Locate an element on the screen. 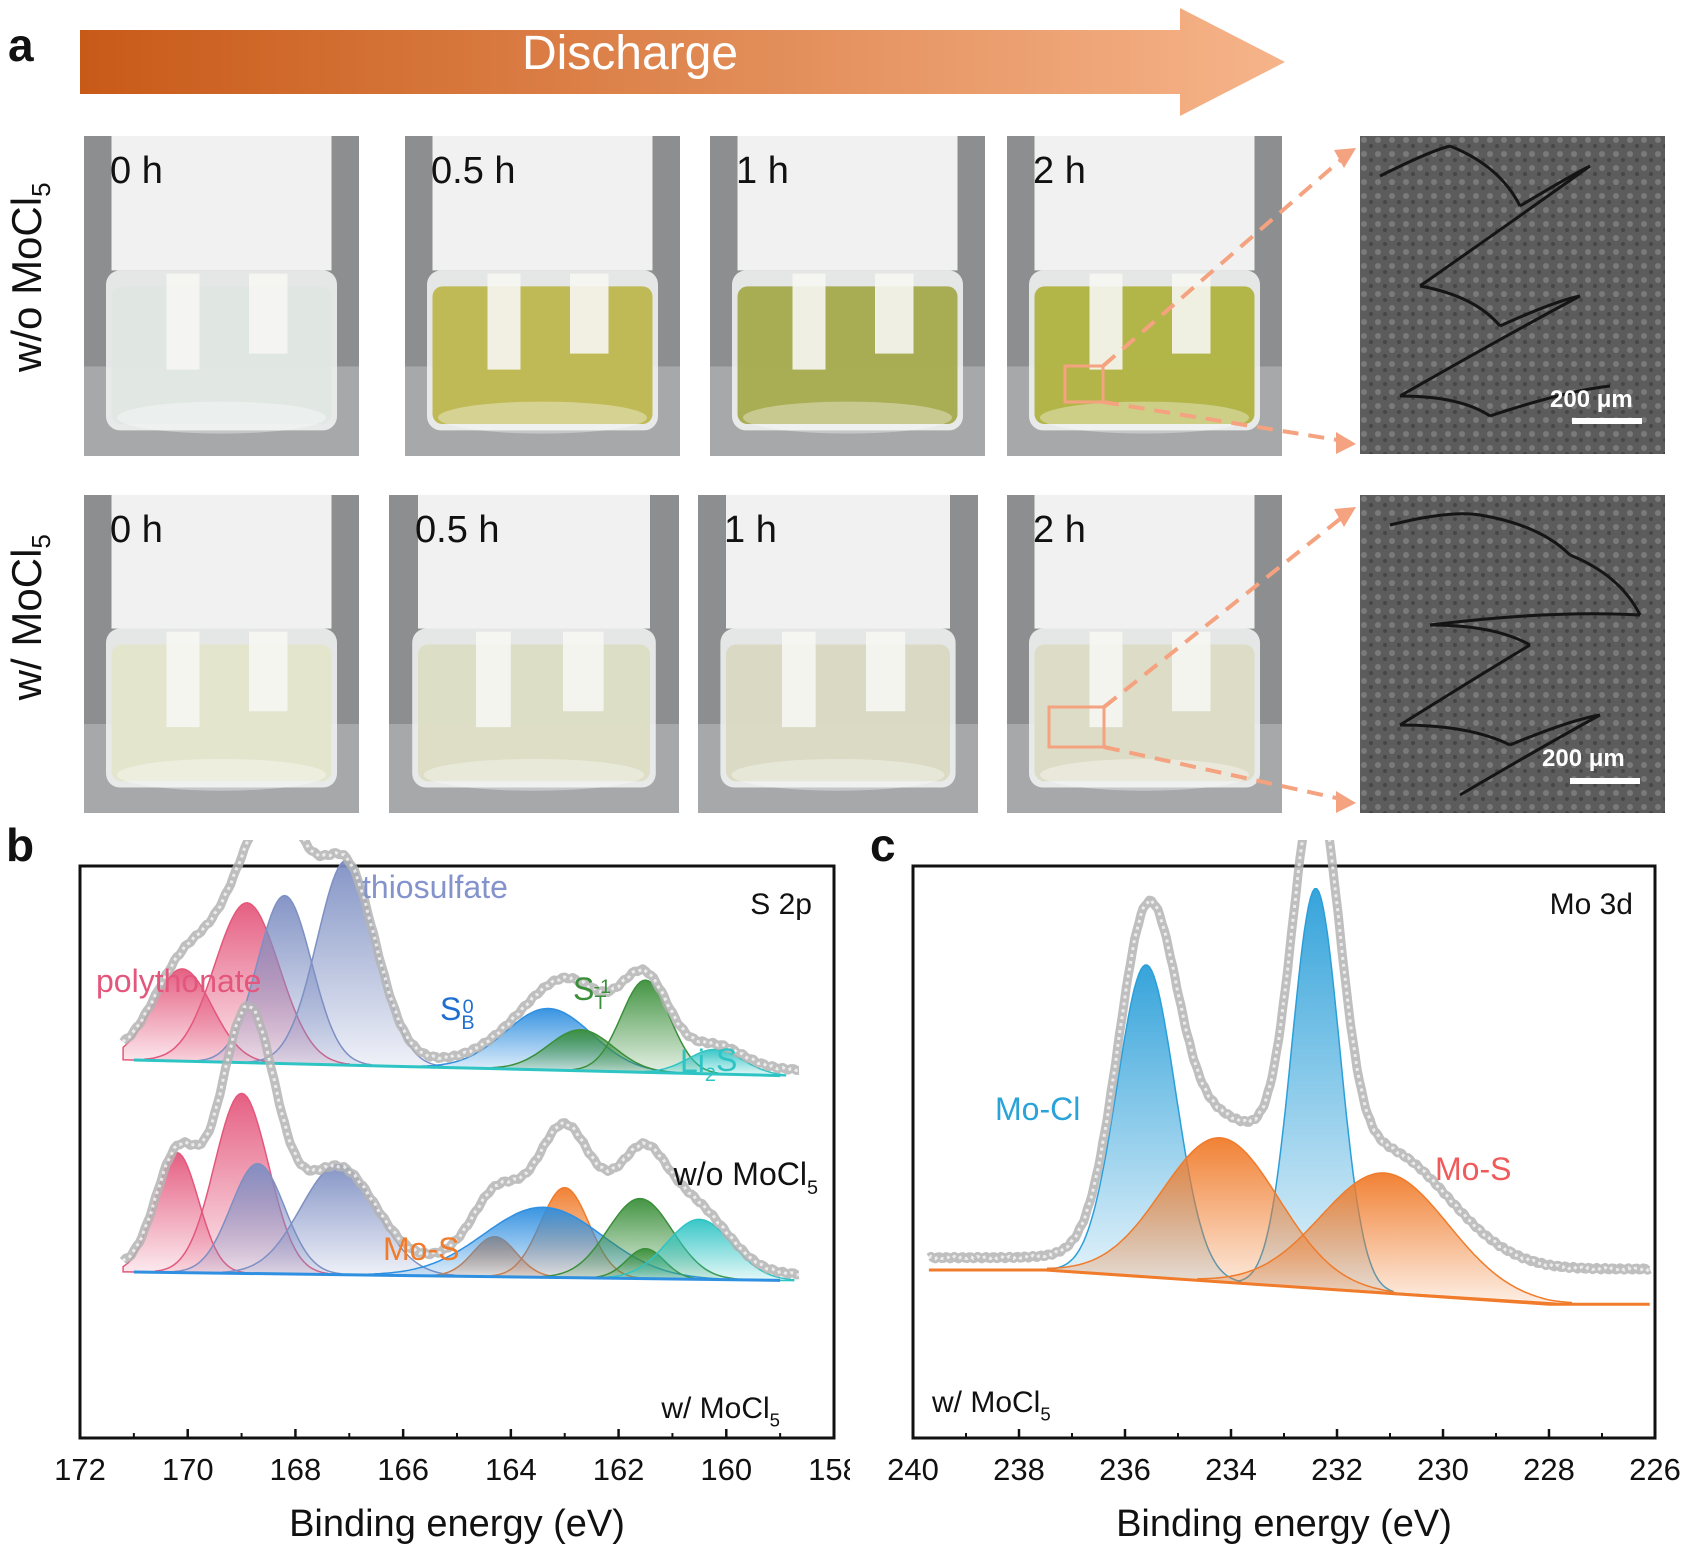 Image resolution: width=1693 pixels, height=1567 pixels. x-tick-label: 230 is located at coordinates (1443, 1469).